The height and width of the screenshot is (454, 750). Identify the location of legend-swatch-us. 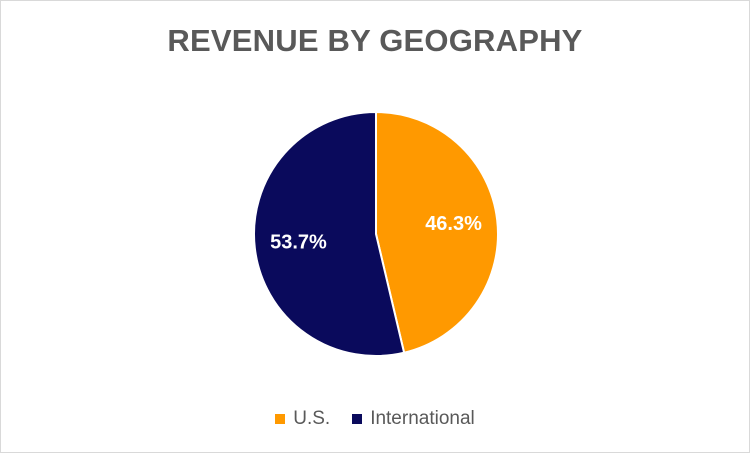
(280, 419).